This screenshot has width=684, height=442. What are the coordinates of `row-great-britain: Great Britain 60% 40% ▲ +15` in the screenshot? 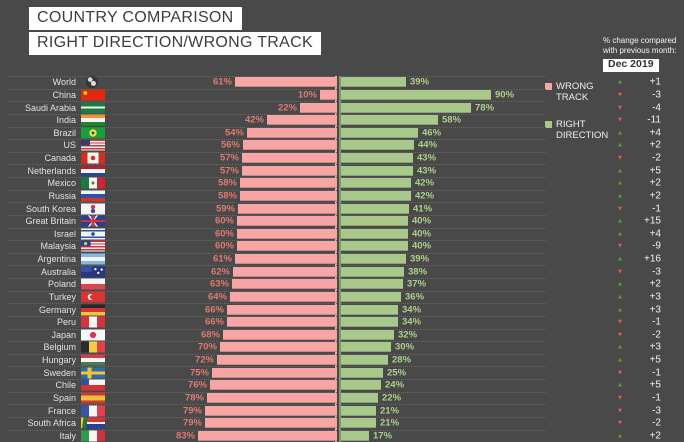 It's located at (342, 222).